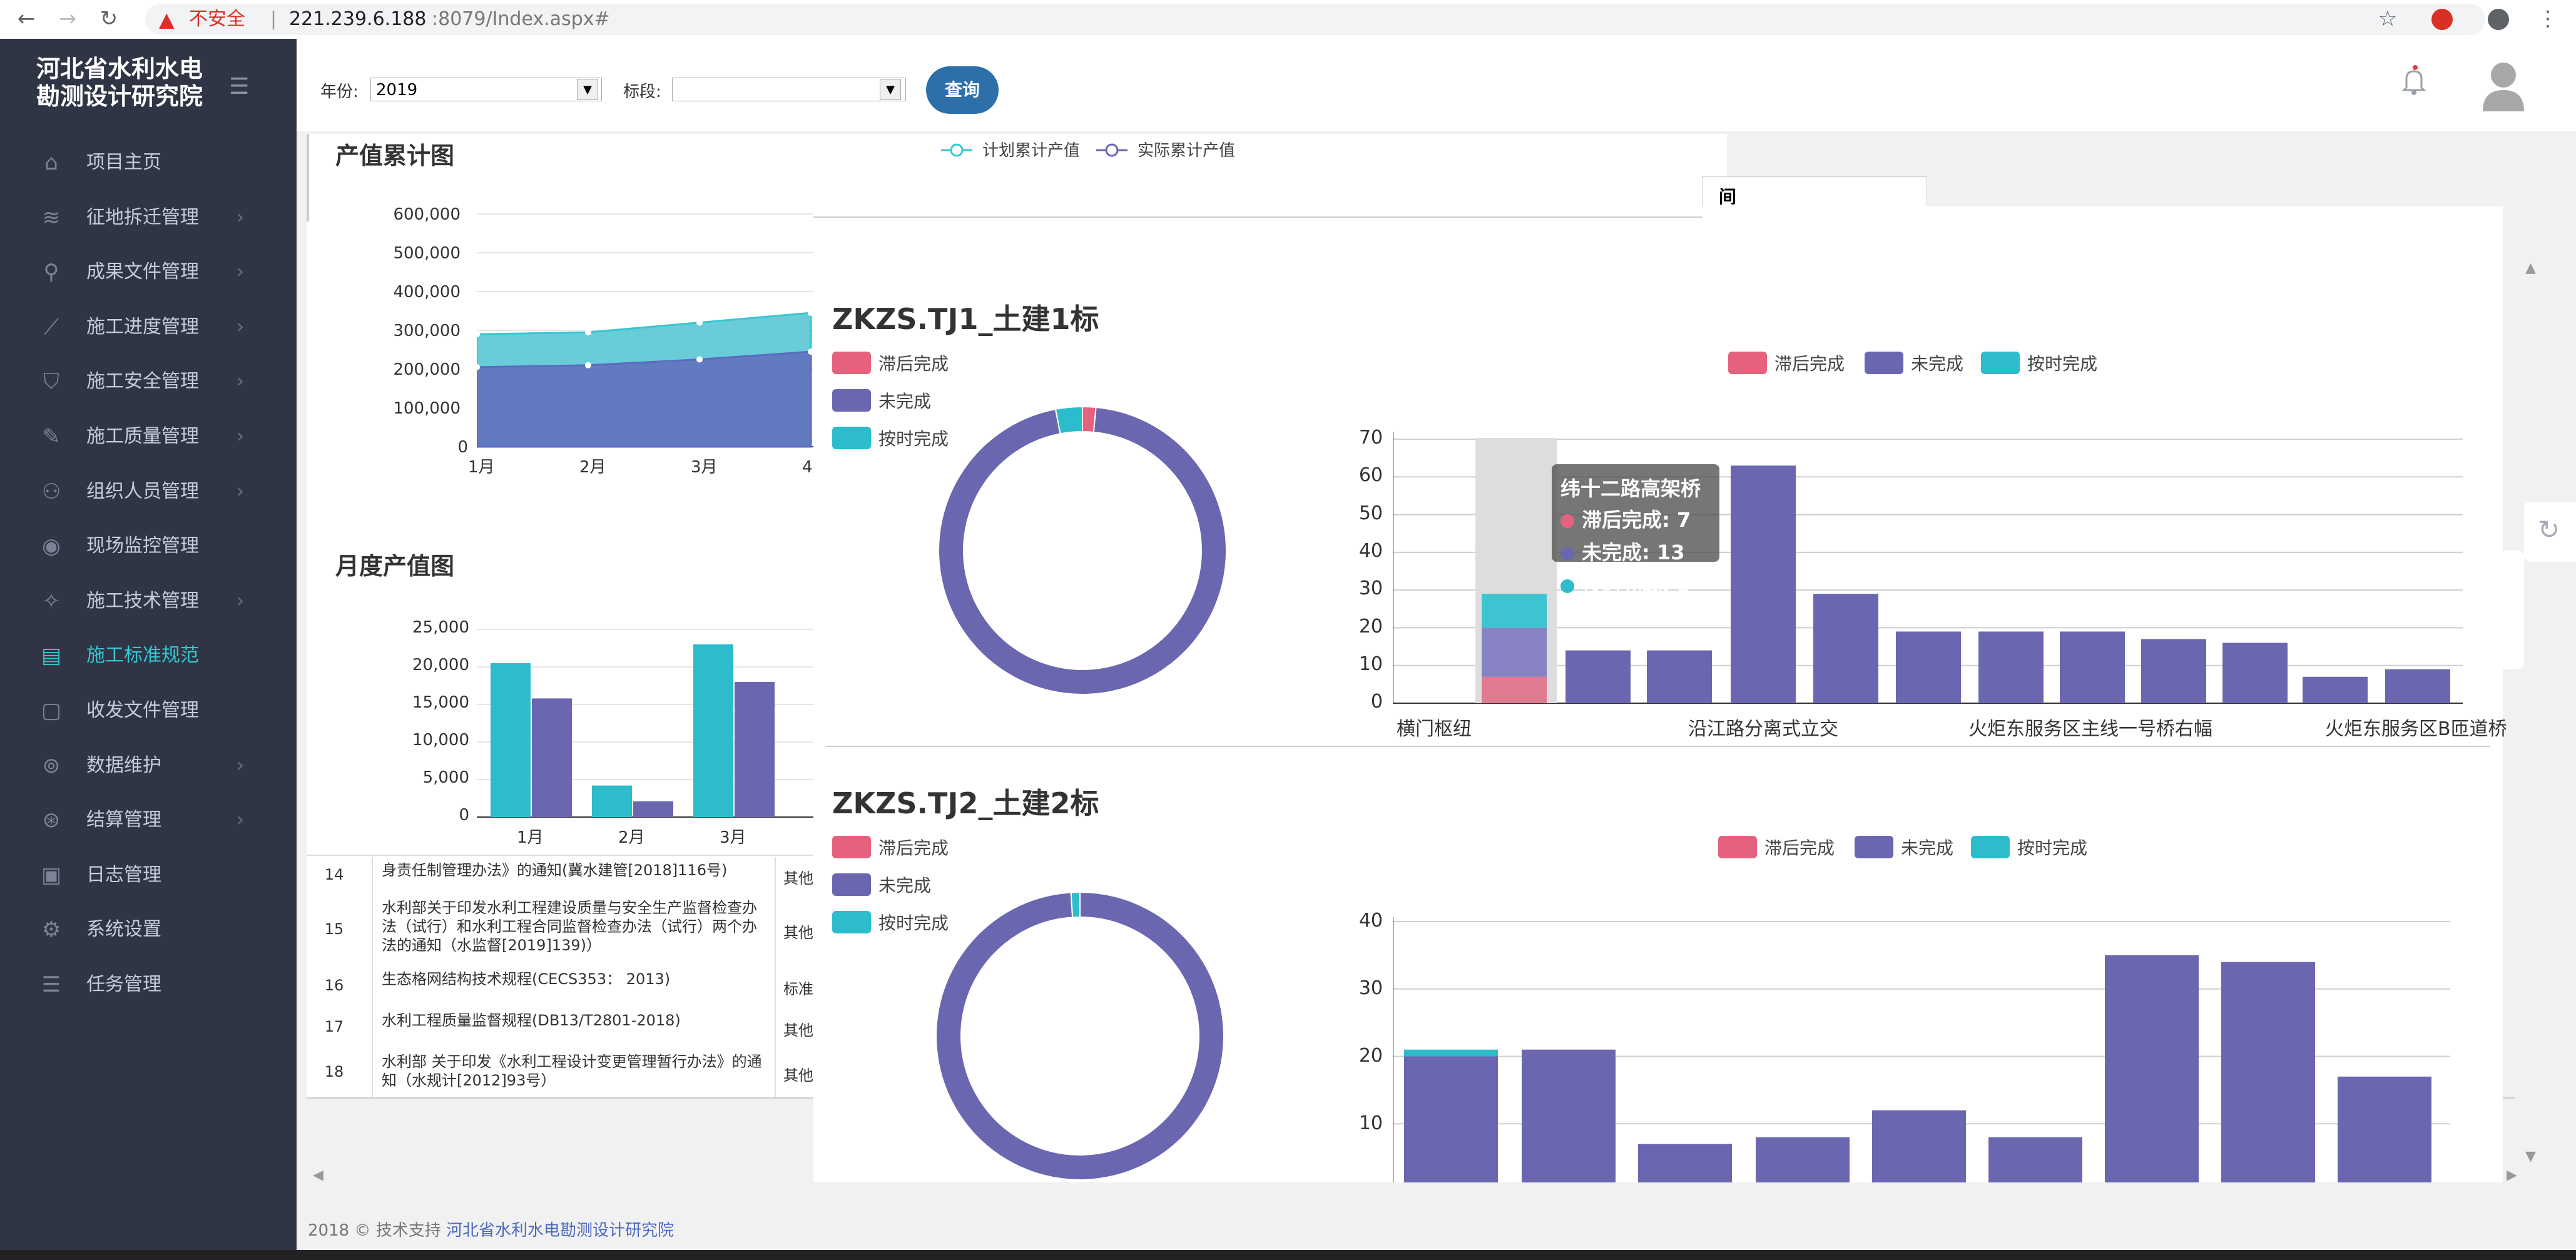 Image resolution: width=2576 pixels, height=1260 pixels. What do you see at coordinates (2512, 1175) in the screenshot?
I see `scroll-right-icon: ▶` at bounding box center [2512, 1175].